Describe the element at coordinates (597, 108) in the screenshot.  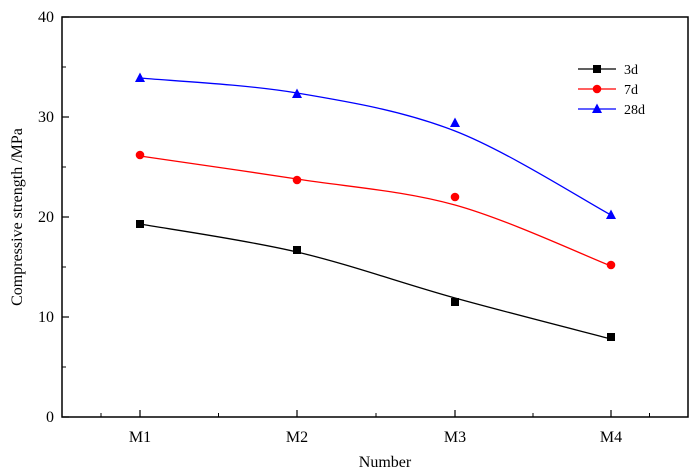
I see `legend-marker-28d` at that location.